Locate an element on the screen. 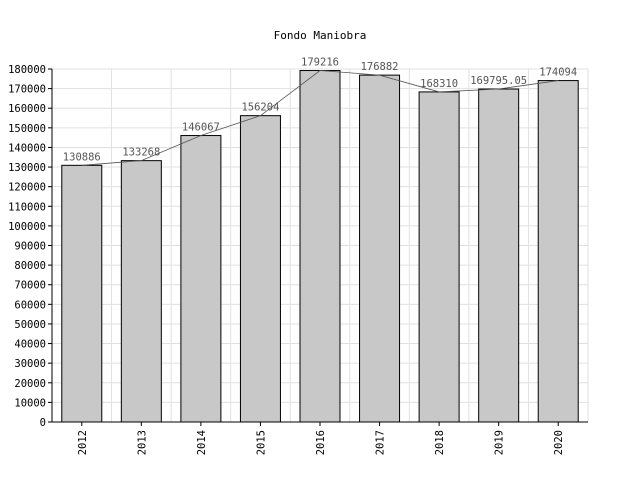 This screenshot has height=480, width=640. bar-2017 is located at coordinates (380, 248).